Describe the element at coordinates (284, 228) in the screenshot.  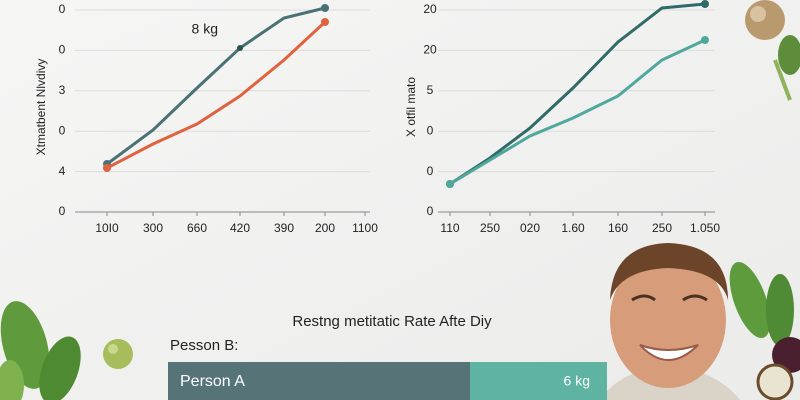
I see `x-tick-label: 390` at that location.